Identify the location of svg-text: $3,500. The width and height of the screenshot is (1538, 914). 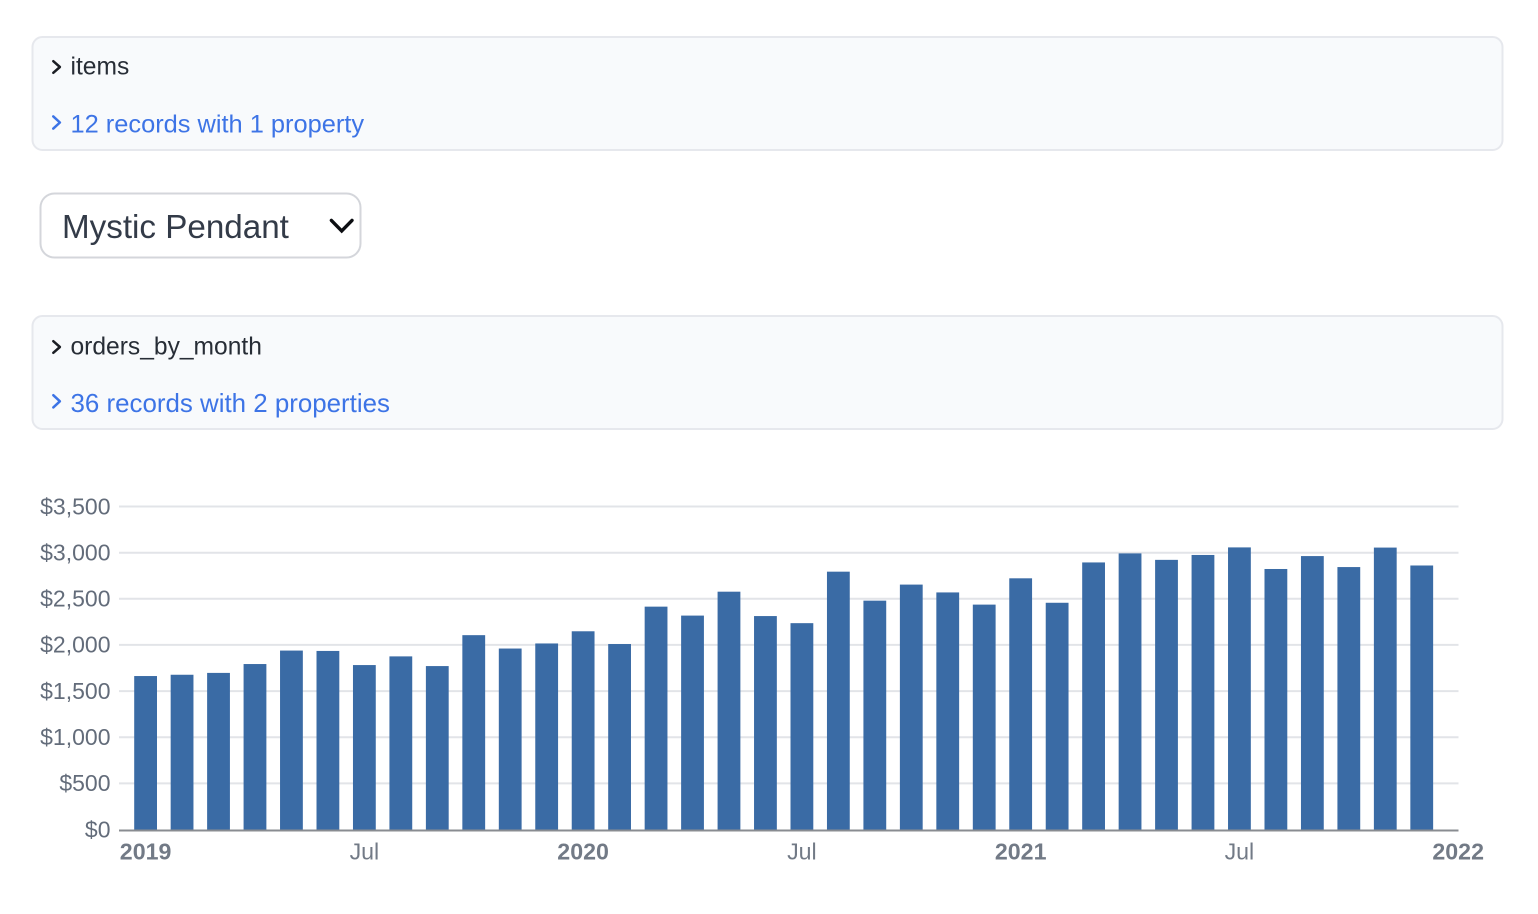
(75, 506).